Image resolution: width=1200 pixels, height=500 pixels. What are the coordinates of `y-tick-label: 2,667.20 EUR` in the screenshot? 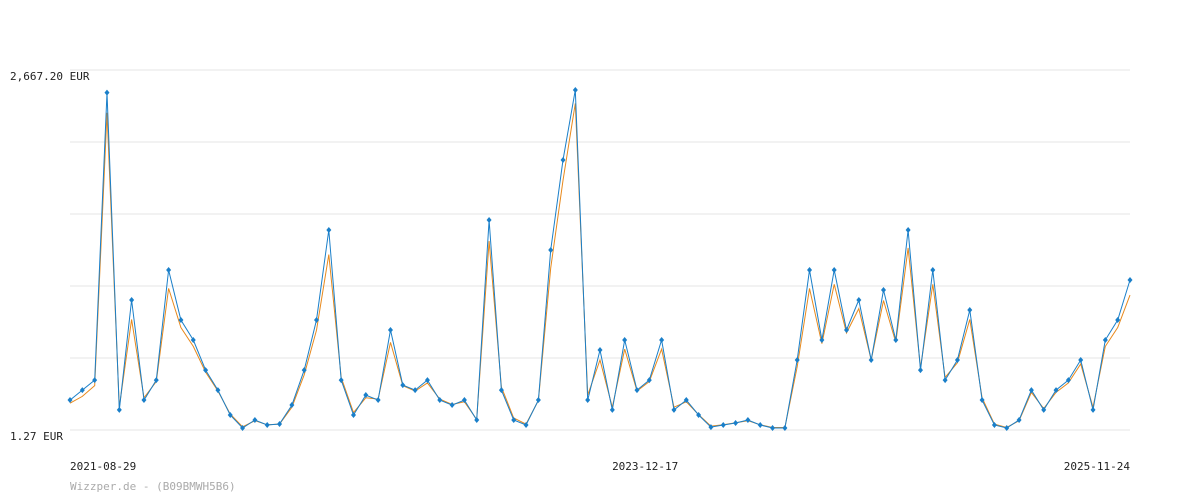 It's located at (50, 76).